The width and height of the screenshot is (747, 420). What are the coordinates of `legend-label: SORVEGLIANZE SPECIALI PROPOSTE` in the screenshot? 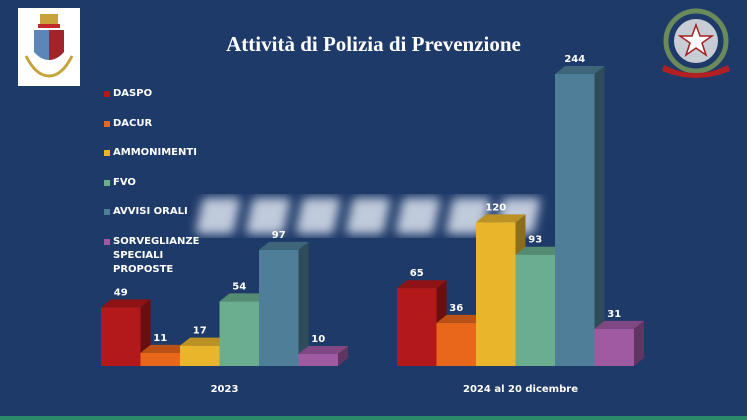 It's located at (156, 255).